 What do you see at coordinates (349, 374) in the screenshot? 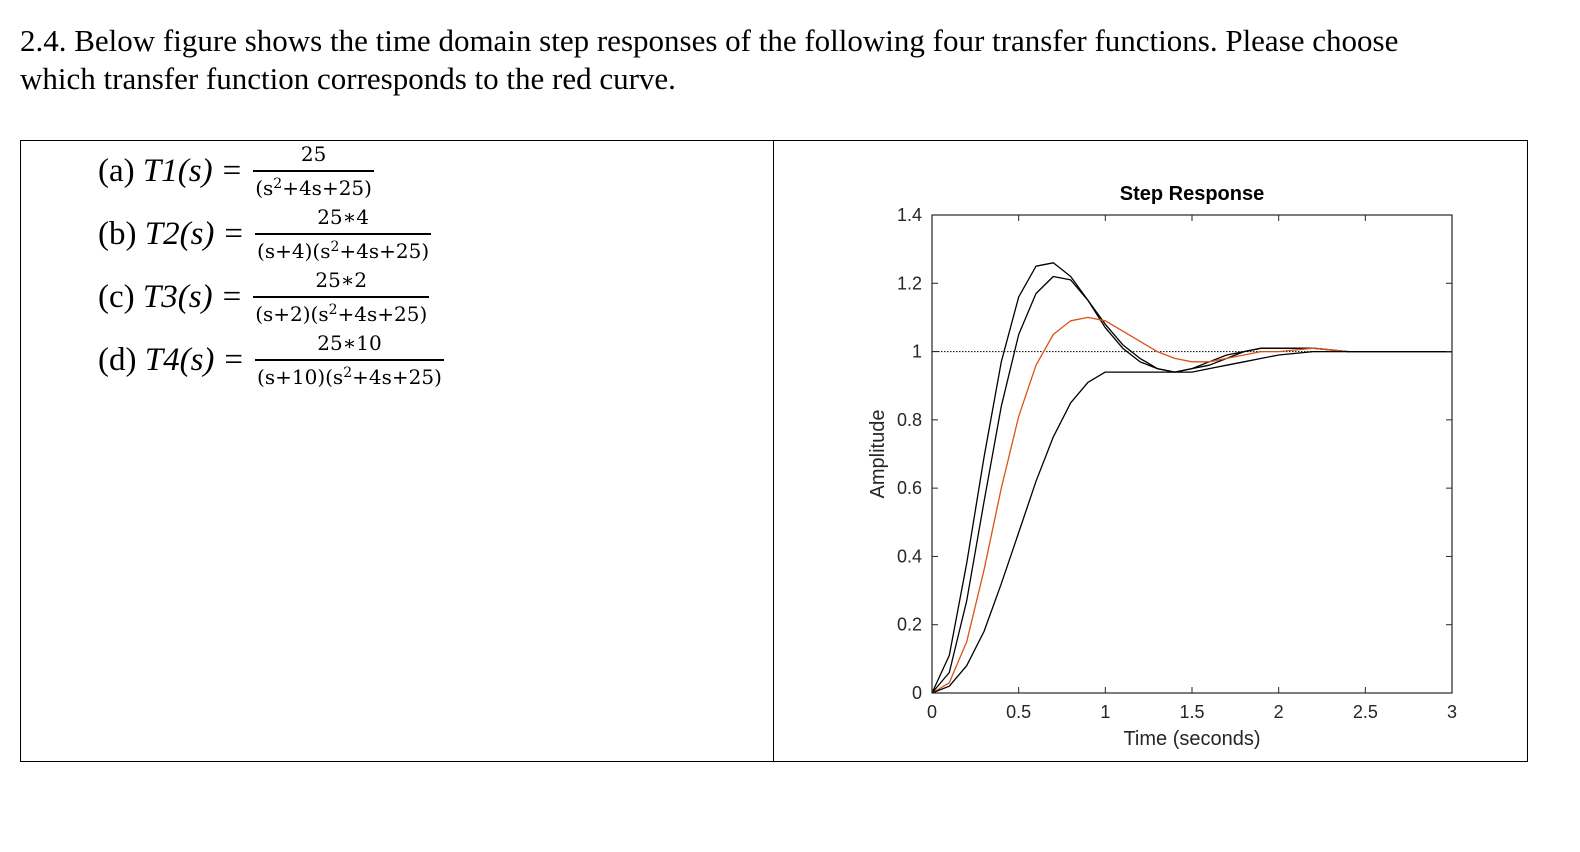
I see `tf-denominator: (s+10)(s2+4s+25)` at bounding box center [349, 374].